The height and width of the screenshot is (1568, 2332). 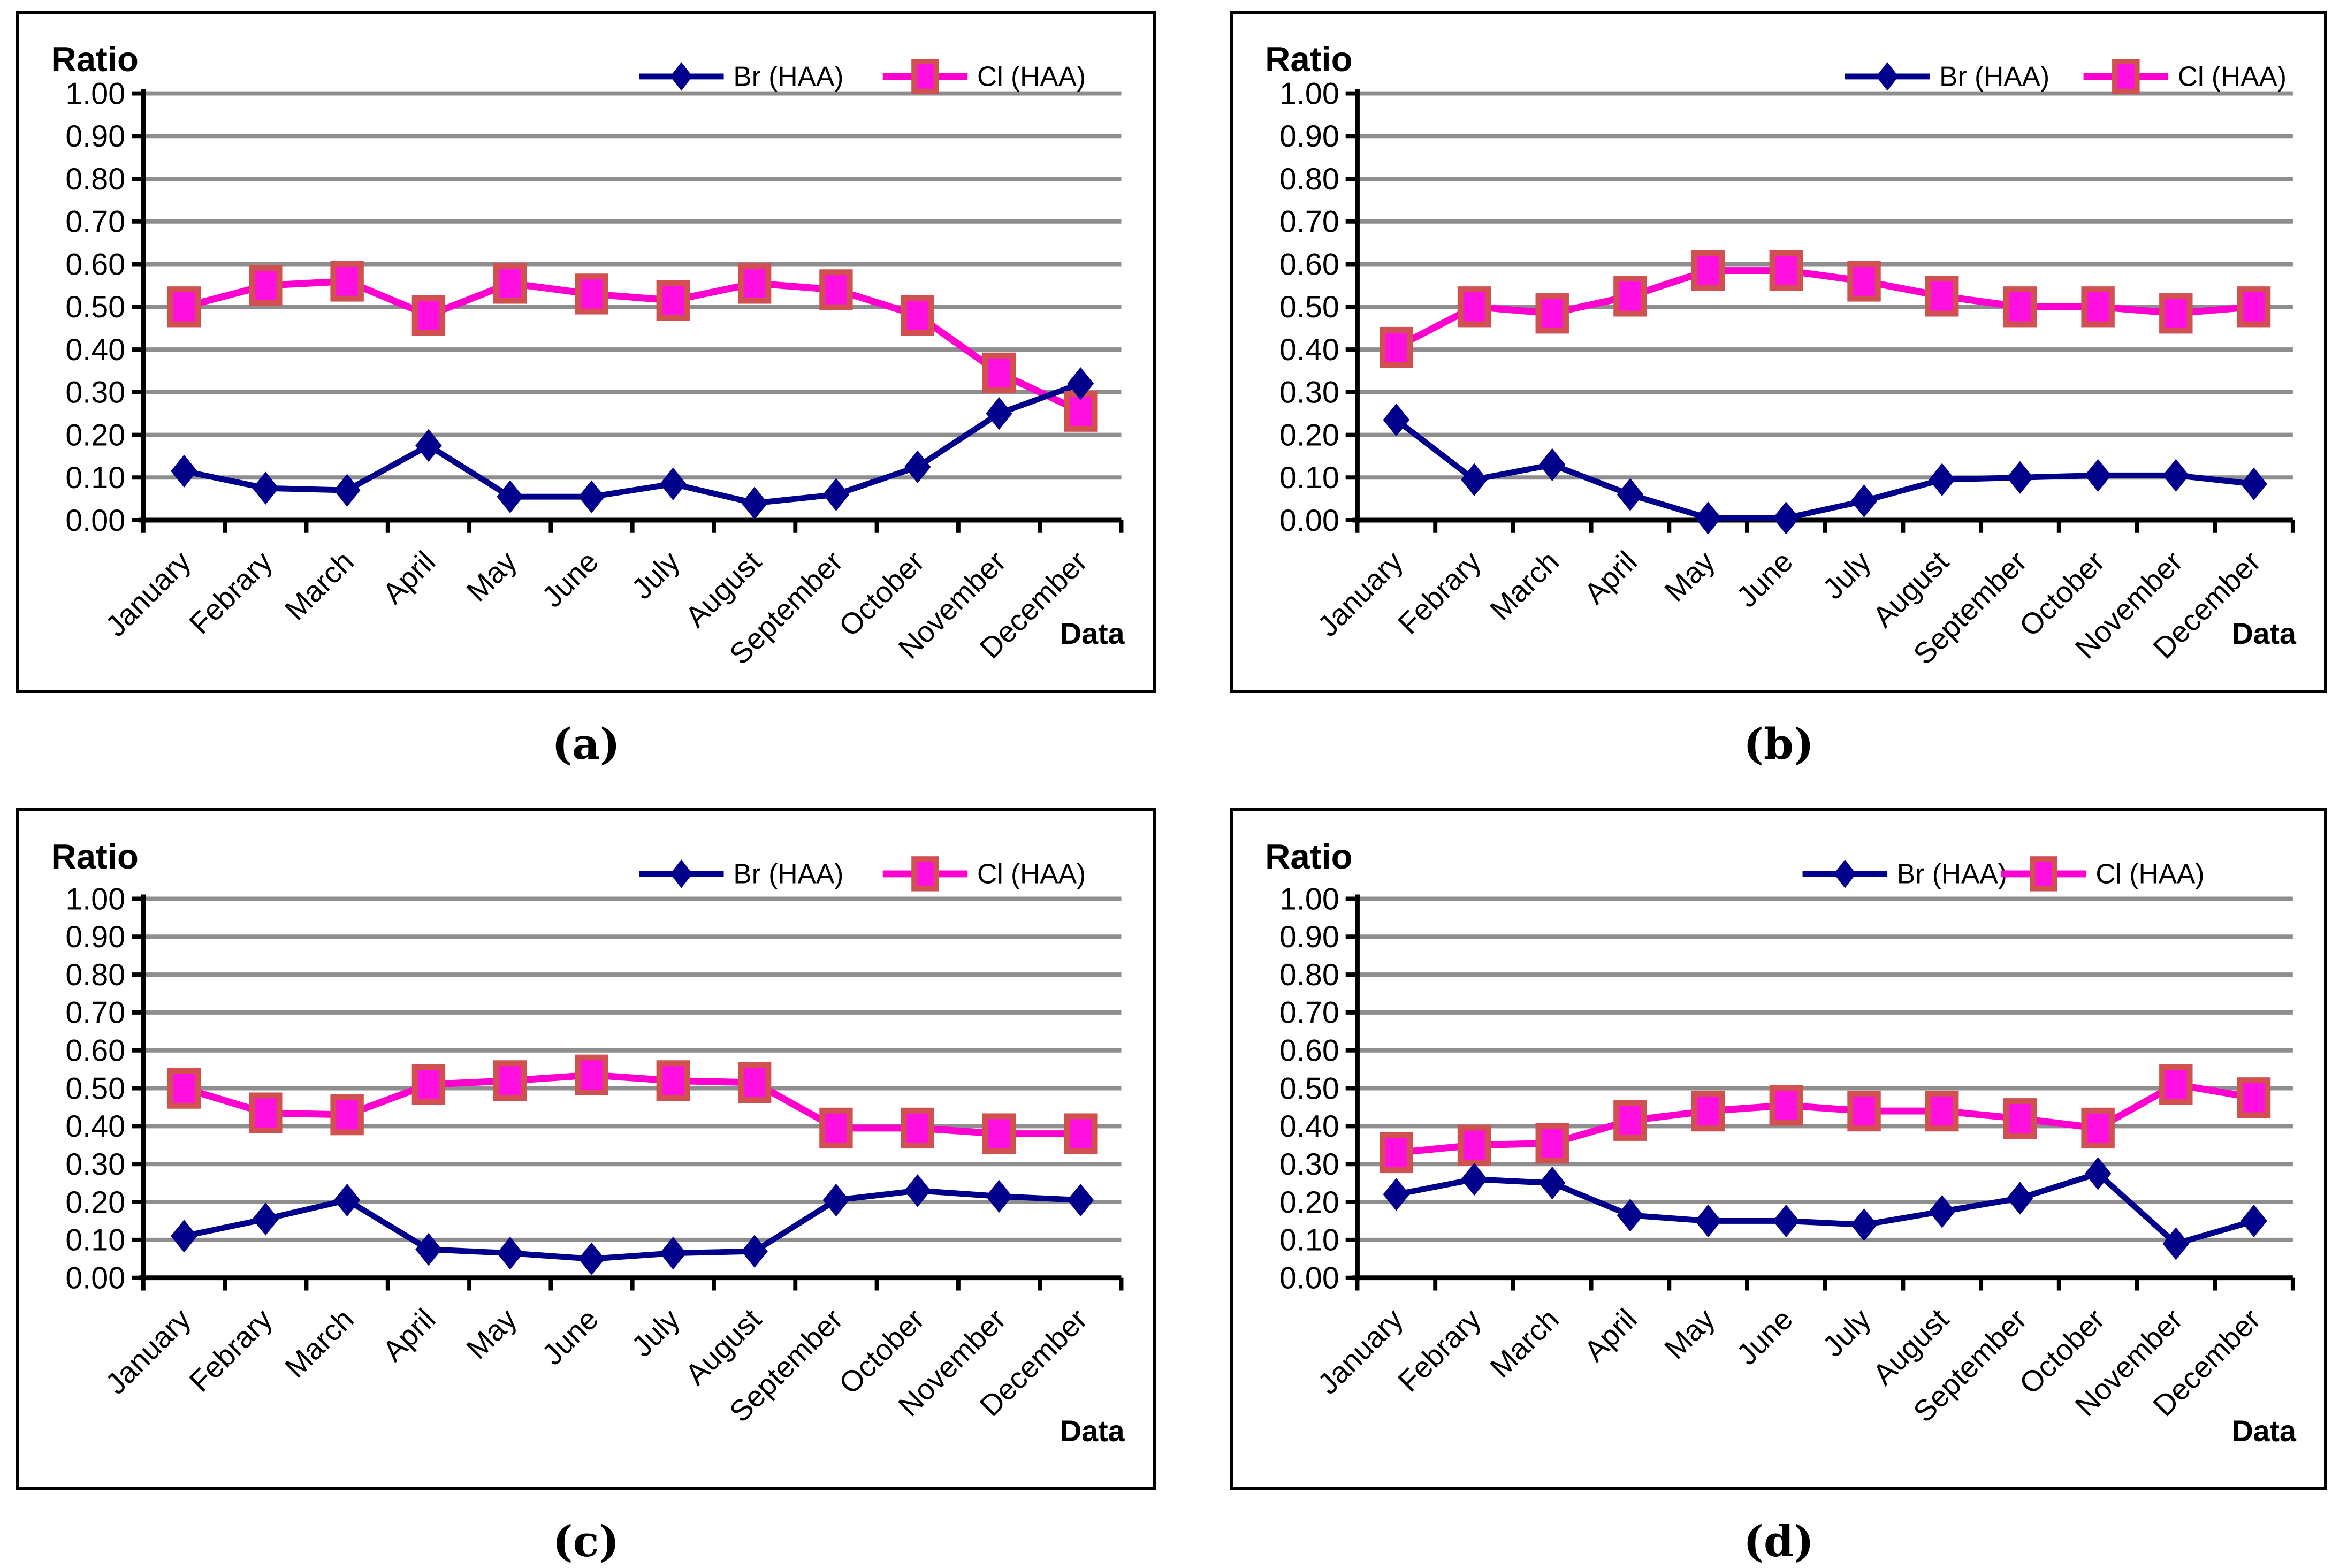 What do you see at coordinates (586, 744) in the screenshot?
I see `caption-a: (a)` at bounding box center [586, 744].